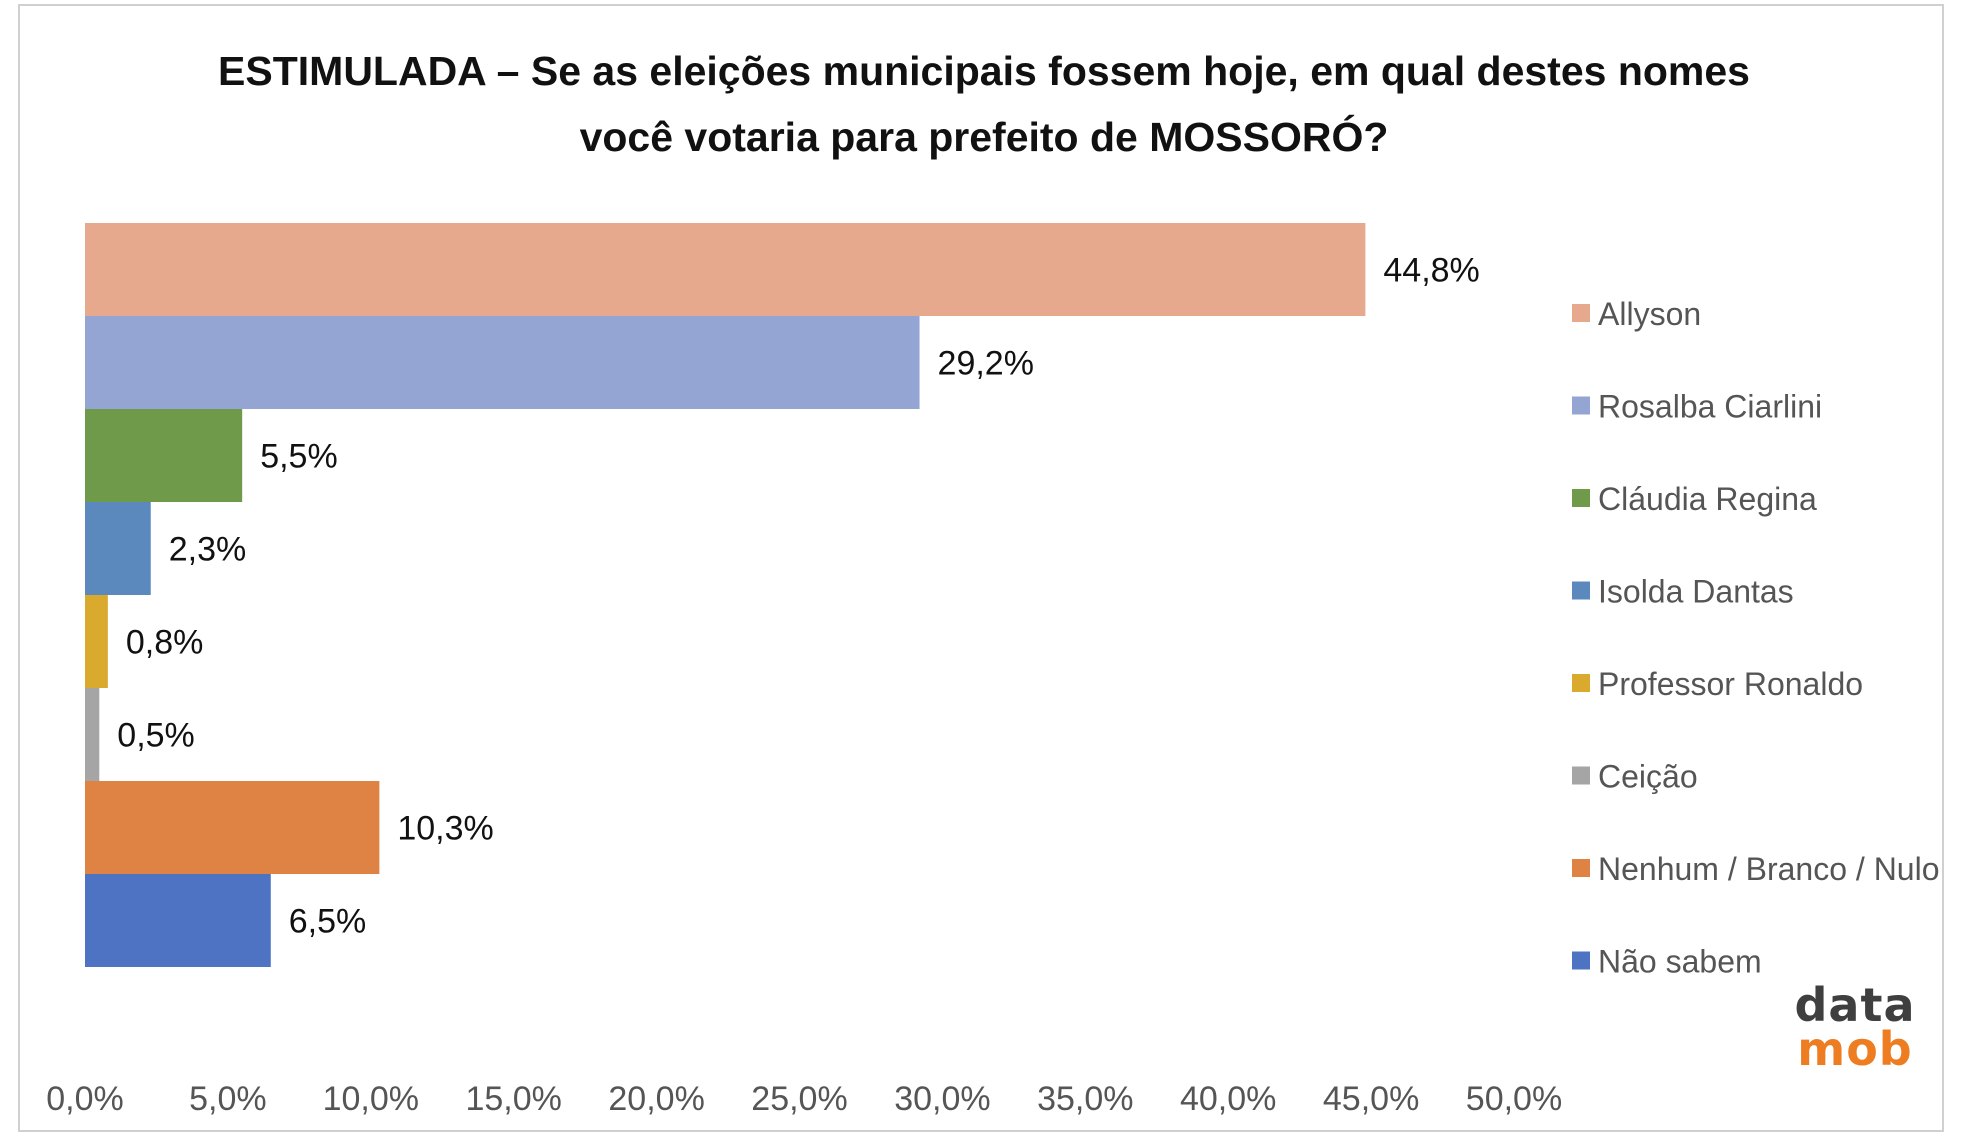 The height and width of the screenshot is (1148, 1968). Describe the element at coordinates (725, 269) in the screenshot. I see `bar-allyson` at that location.